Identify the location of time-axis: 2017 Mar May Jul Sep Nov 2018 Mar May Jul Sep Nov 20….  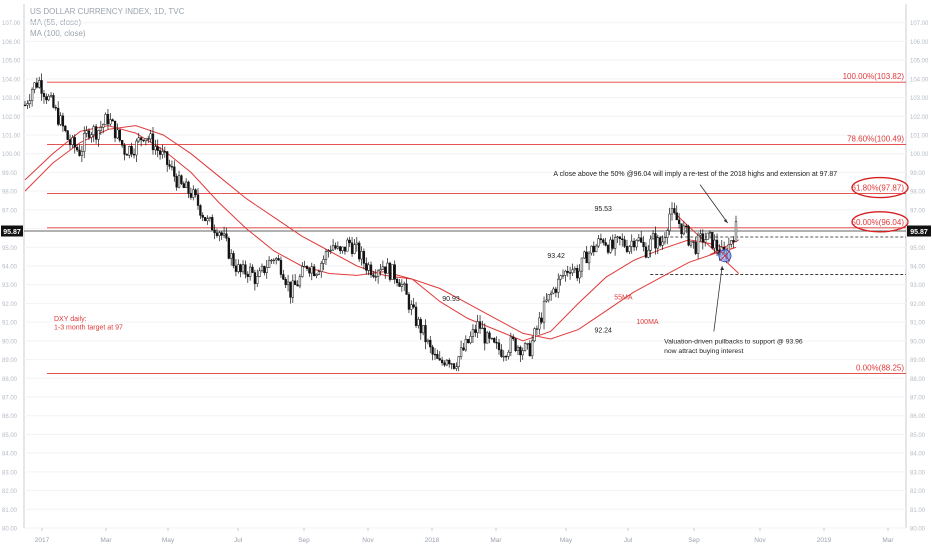
(465, 536).